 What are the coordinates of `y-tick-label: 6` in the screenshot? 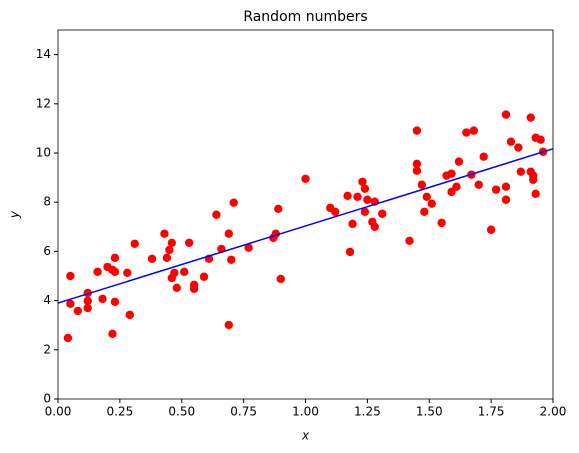 It's located at (47, 251).